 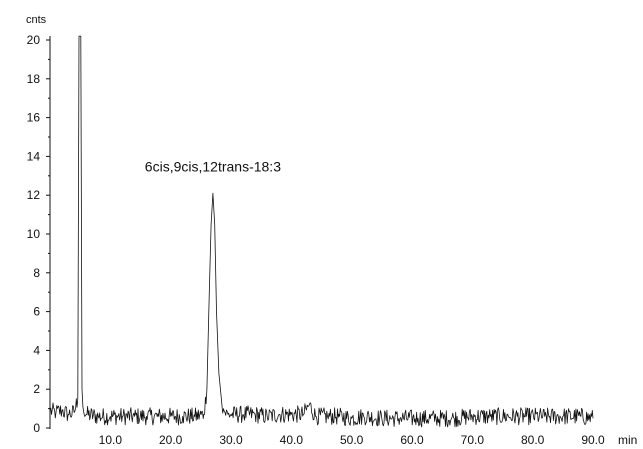 What do you see at coordinates (36, 428) in the screenshot?
I see `y-tick-label: 0` at bounding box center [36, 428].